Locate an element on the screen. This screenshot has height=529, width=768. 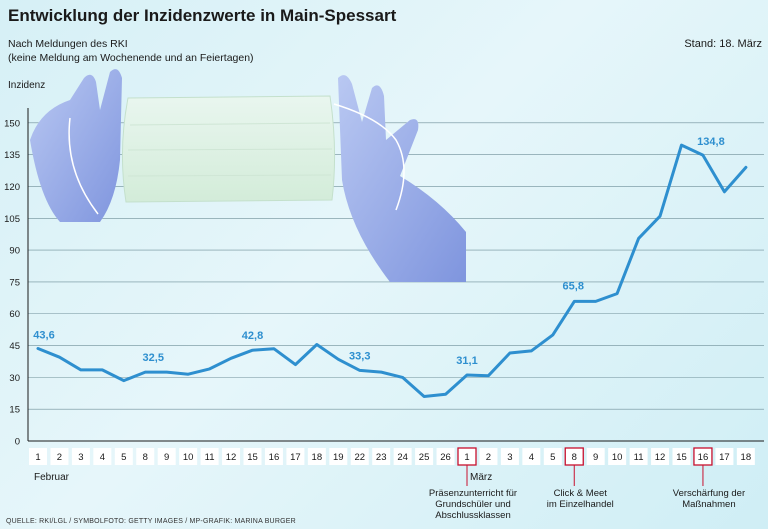
data-label: 33,3 is located at coordinates (359, 356).